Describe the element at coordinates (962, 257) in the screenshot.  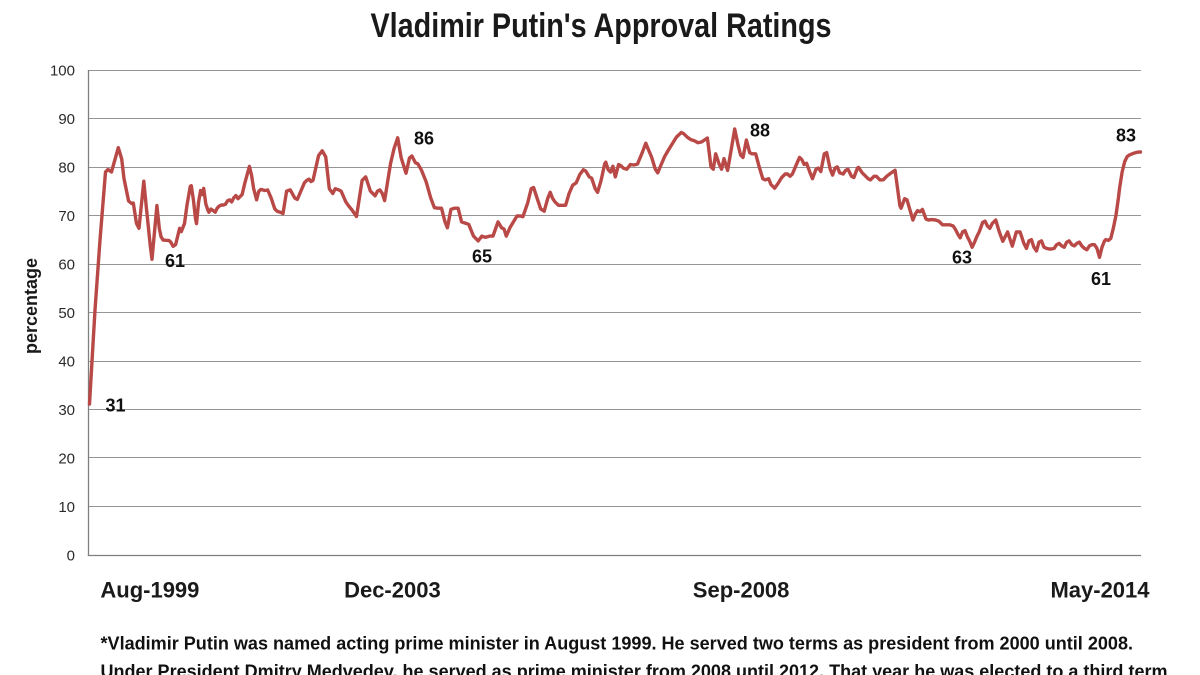
I see `svg-text: 63` at that location.